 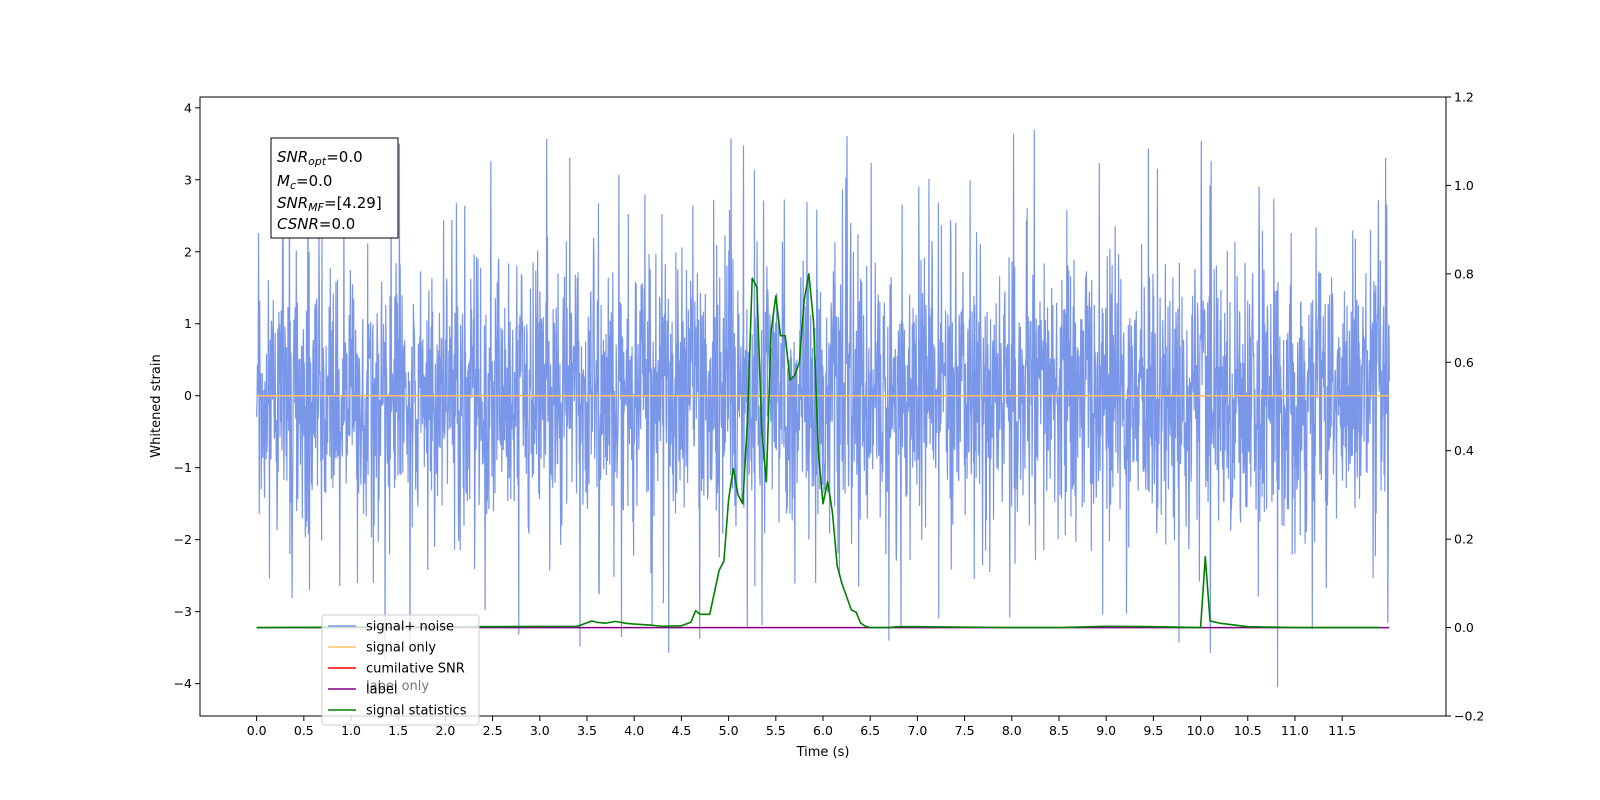 What do you see at coordinates (587, 730) in the screenshot?
I see `x-tick-label: 3.5` at bounding box center [587, 730].